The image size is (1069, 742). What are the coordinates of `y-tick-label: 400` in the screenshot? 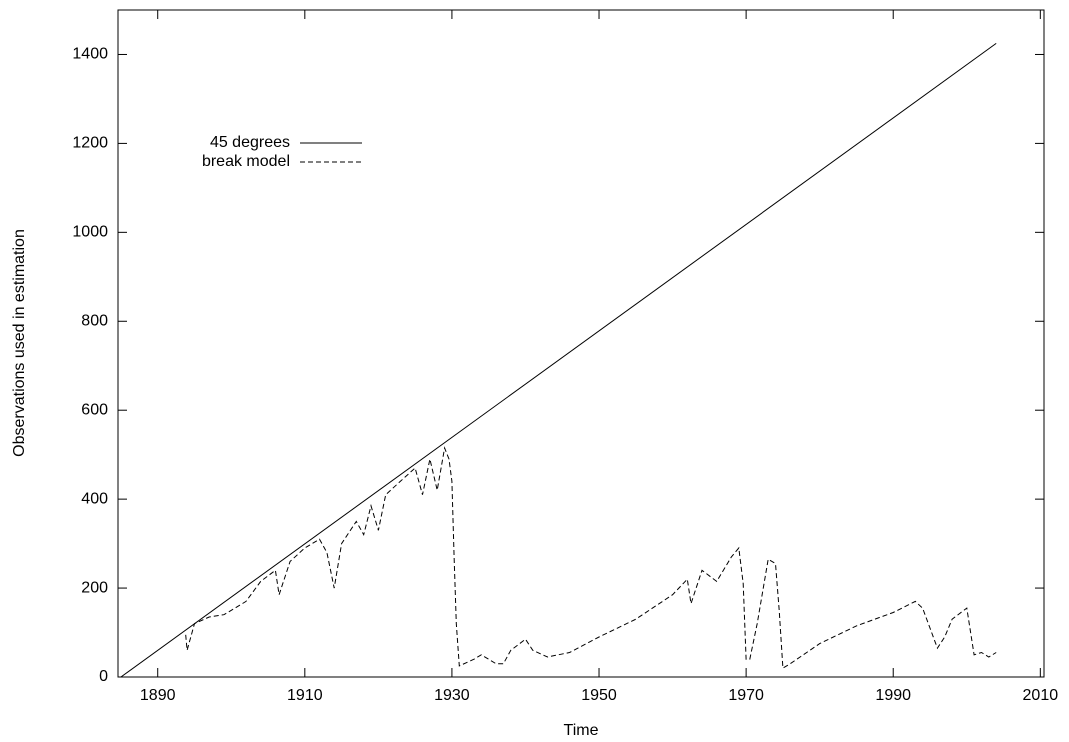 It's located at (94, 498).